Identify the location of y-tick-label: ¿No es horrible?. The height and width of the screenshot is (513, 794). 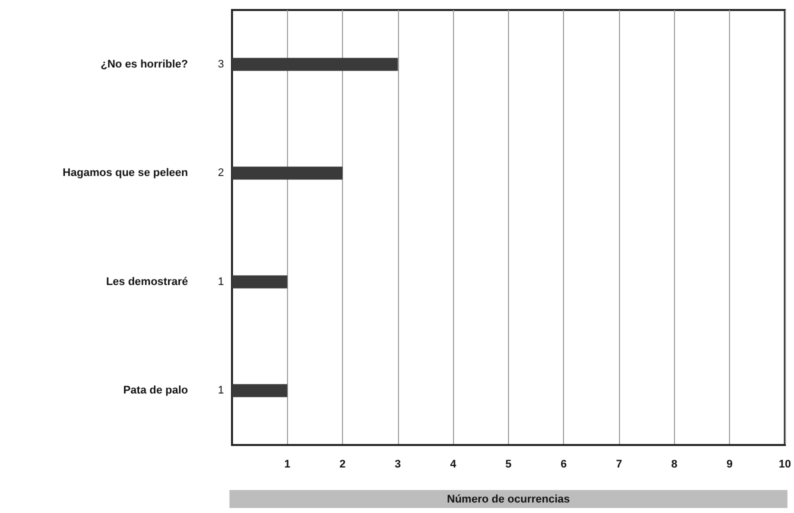
(144, 64).